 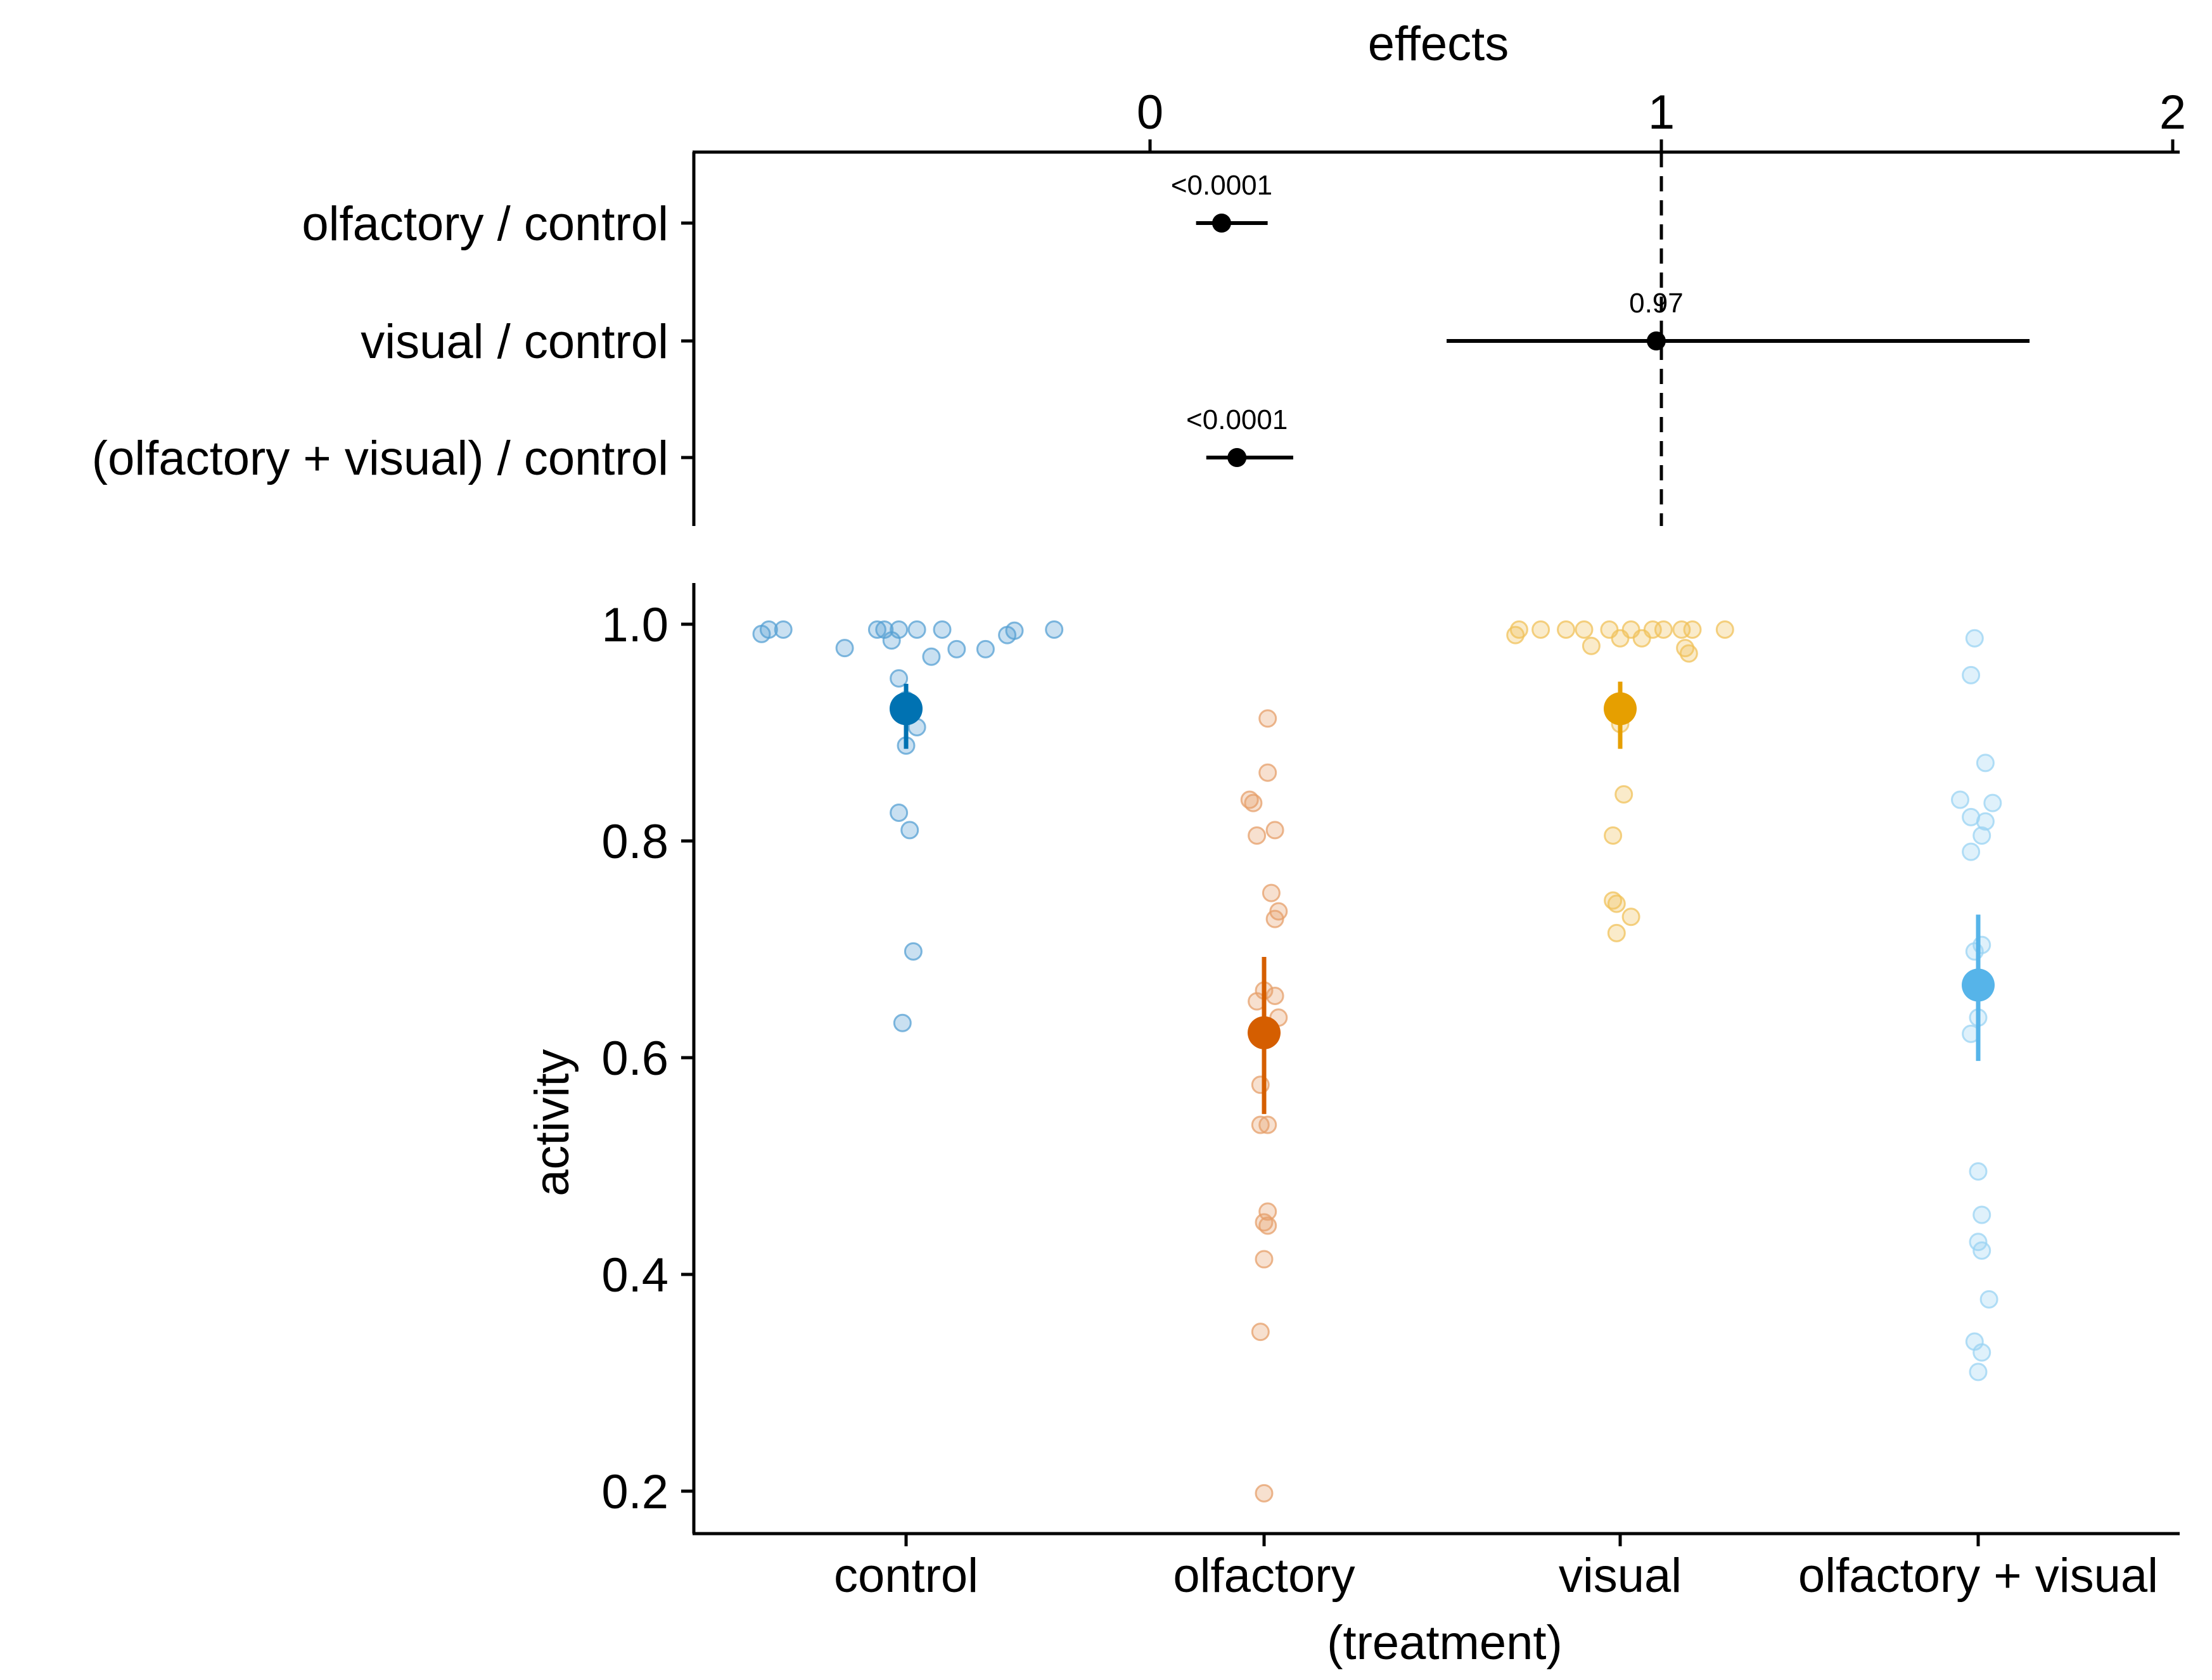 I want to click on activity-x-ticks: control olfactory visual olfactory + visual, so click(x=1496, y=1569).